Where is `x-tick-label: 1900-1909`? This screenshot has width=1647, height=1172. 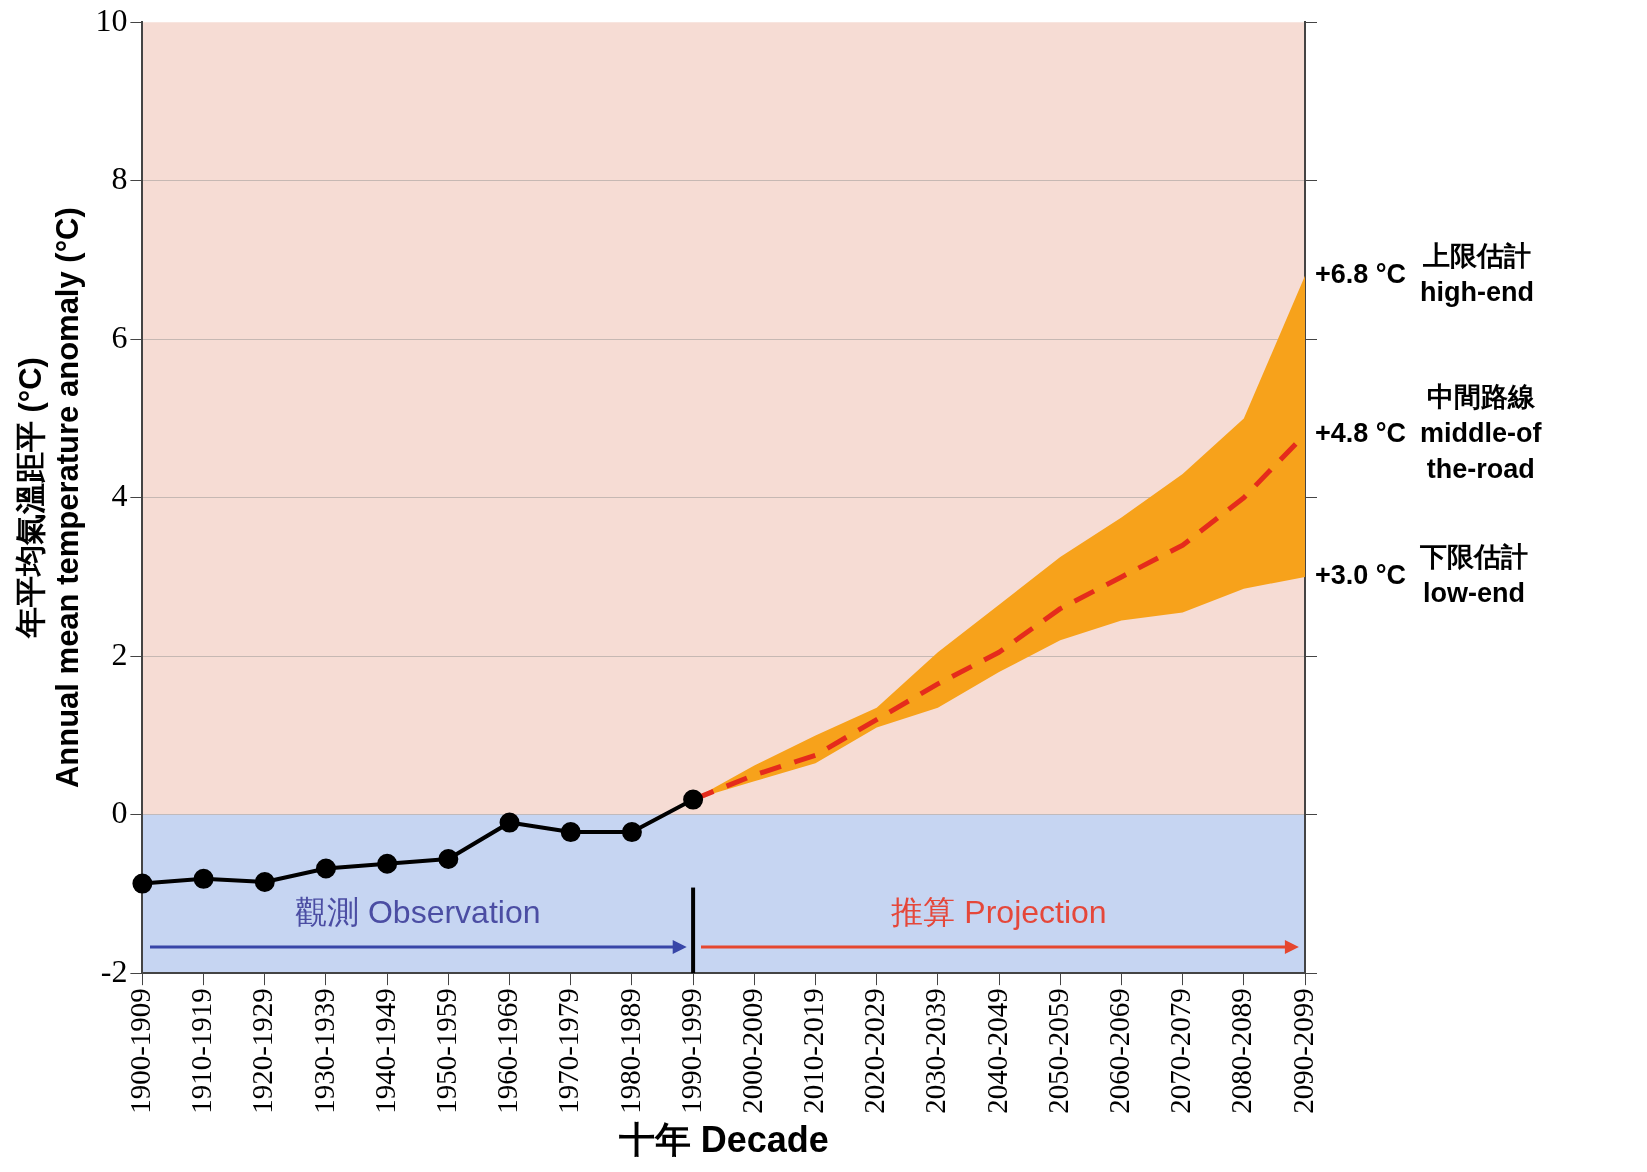 x-tick-label: 1900-1909 is located at coordinates (140, 1051).